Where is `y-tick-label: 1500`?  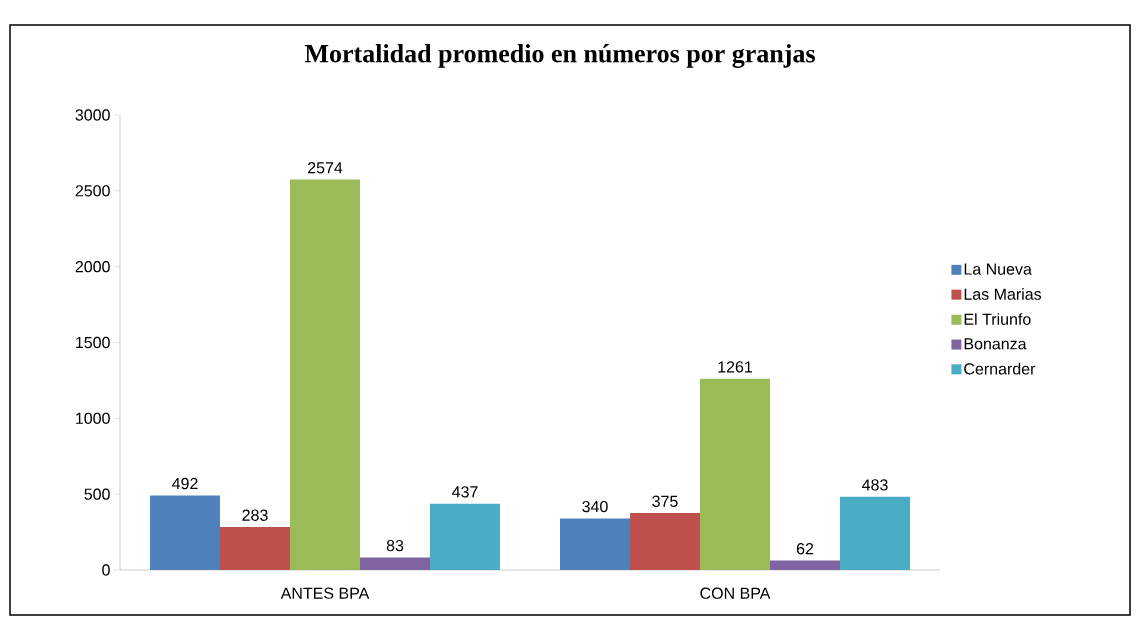 y-tick-label: 1500 is located at coordinates (93, 342).